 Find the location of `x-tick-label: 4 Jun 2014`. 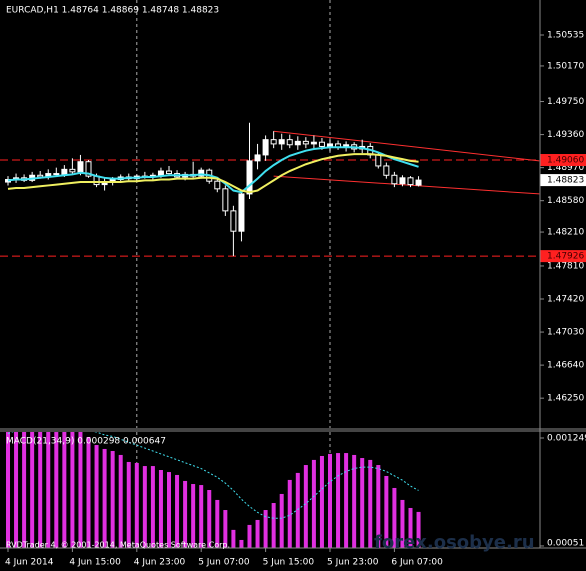

x-tick-label: 4 Jun 2014 is located at coordinates (29, 563).